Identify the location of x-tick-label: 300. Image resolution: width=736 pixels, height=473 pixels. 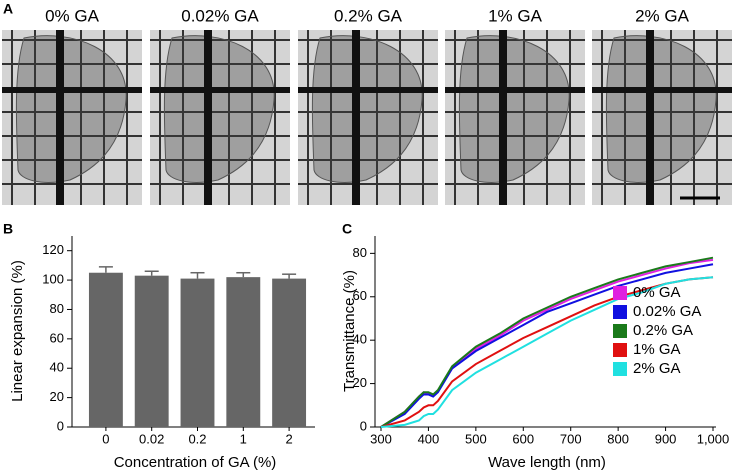
(381, 438).